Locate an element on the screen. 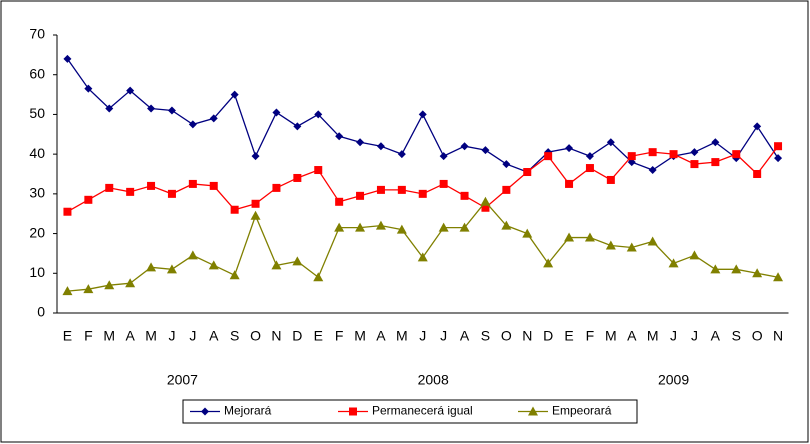 The image size is (810, 444). x-tick-label: N is located at coordinates (276, 336).